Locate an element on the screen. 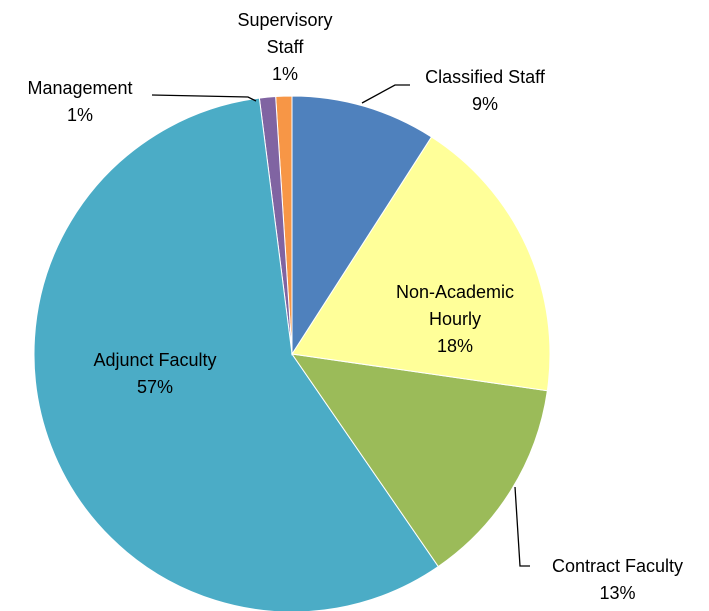  category-label: Non-Academic Hourly is located at coordinates (455, 305).